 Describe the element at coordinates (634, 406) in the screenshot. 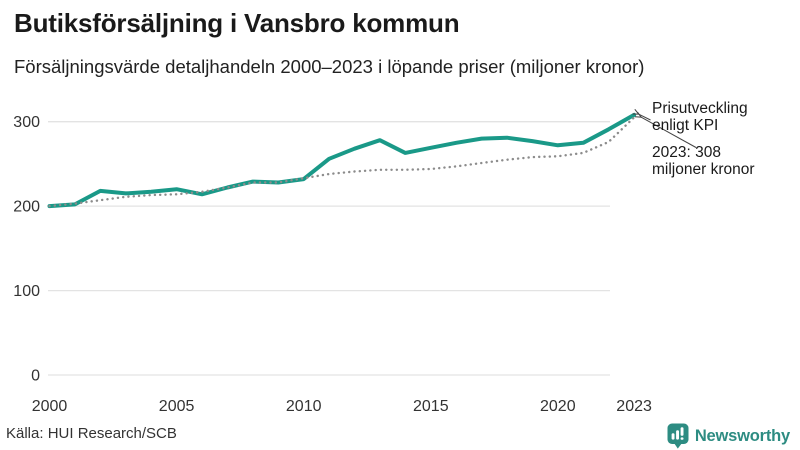

I see `x-tick-label-2023: 2023` at that location.